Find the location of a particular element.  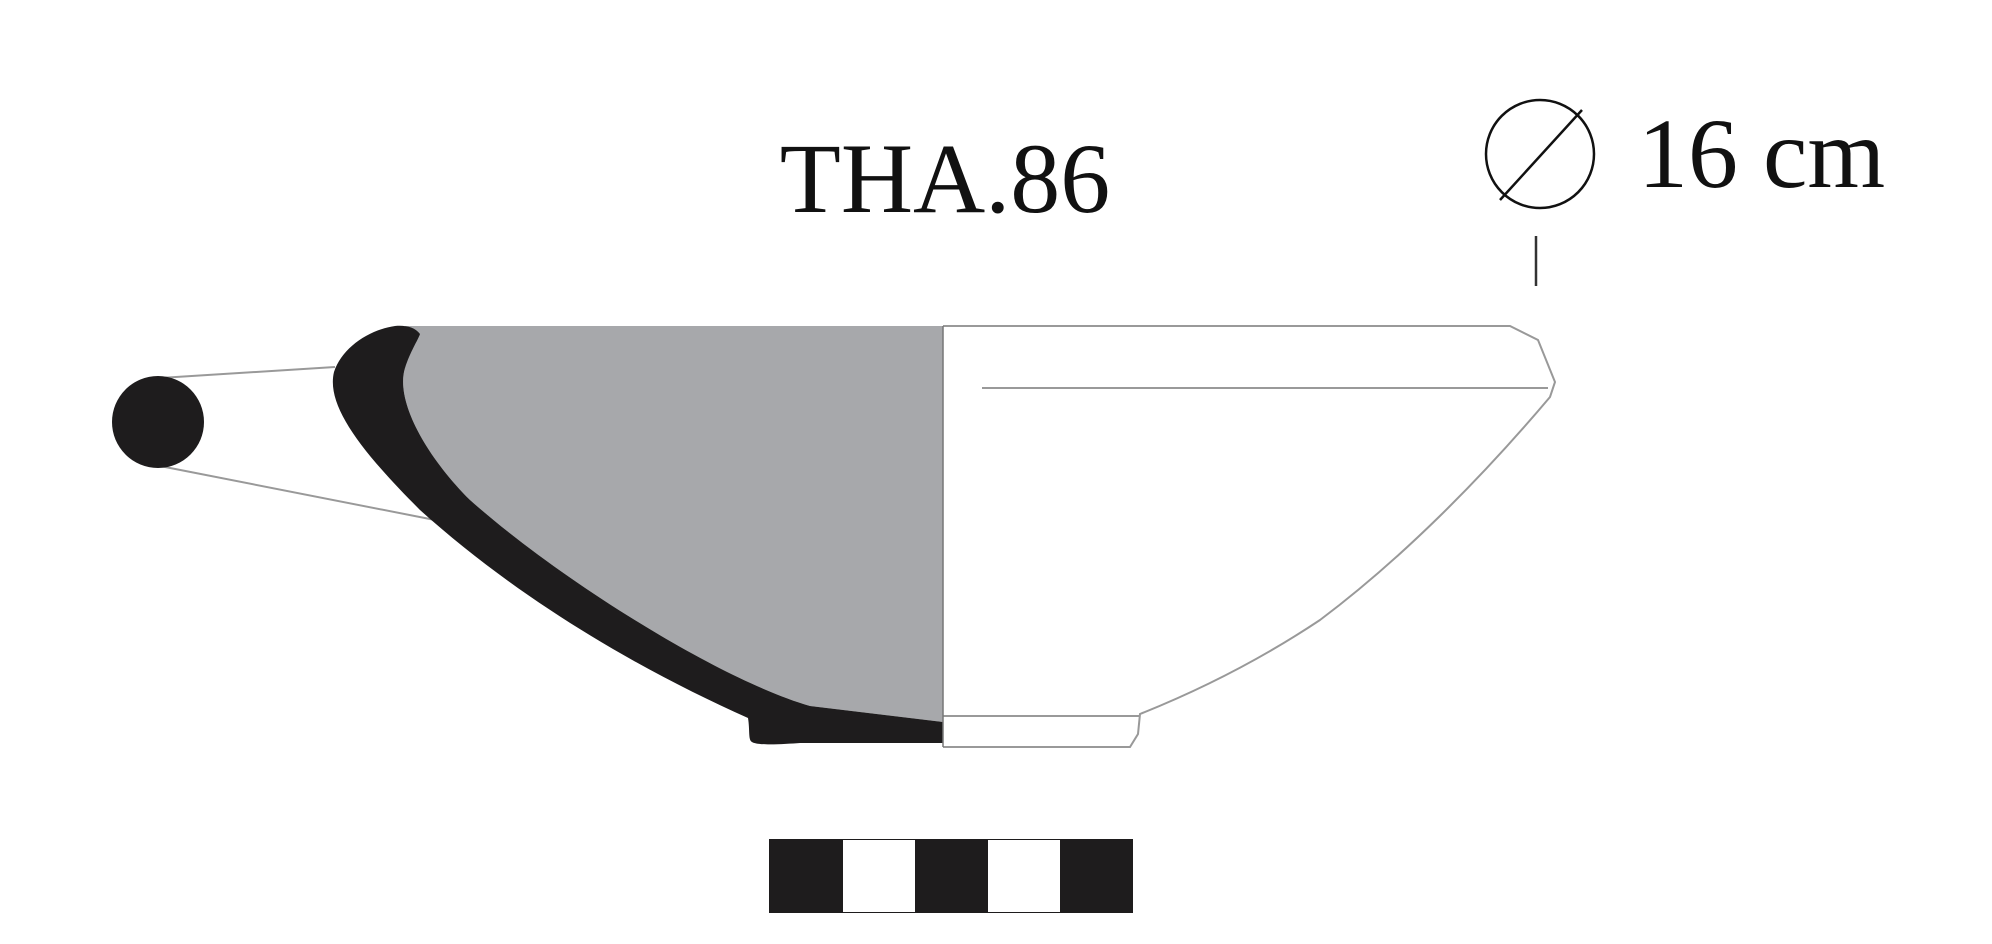

wall-section is located at coordinates (638, 535).